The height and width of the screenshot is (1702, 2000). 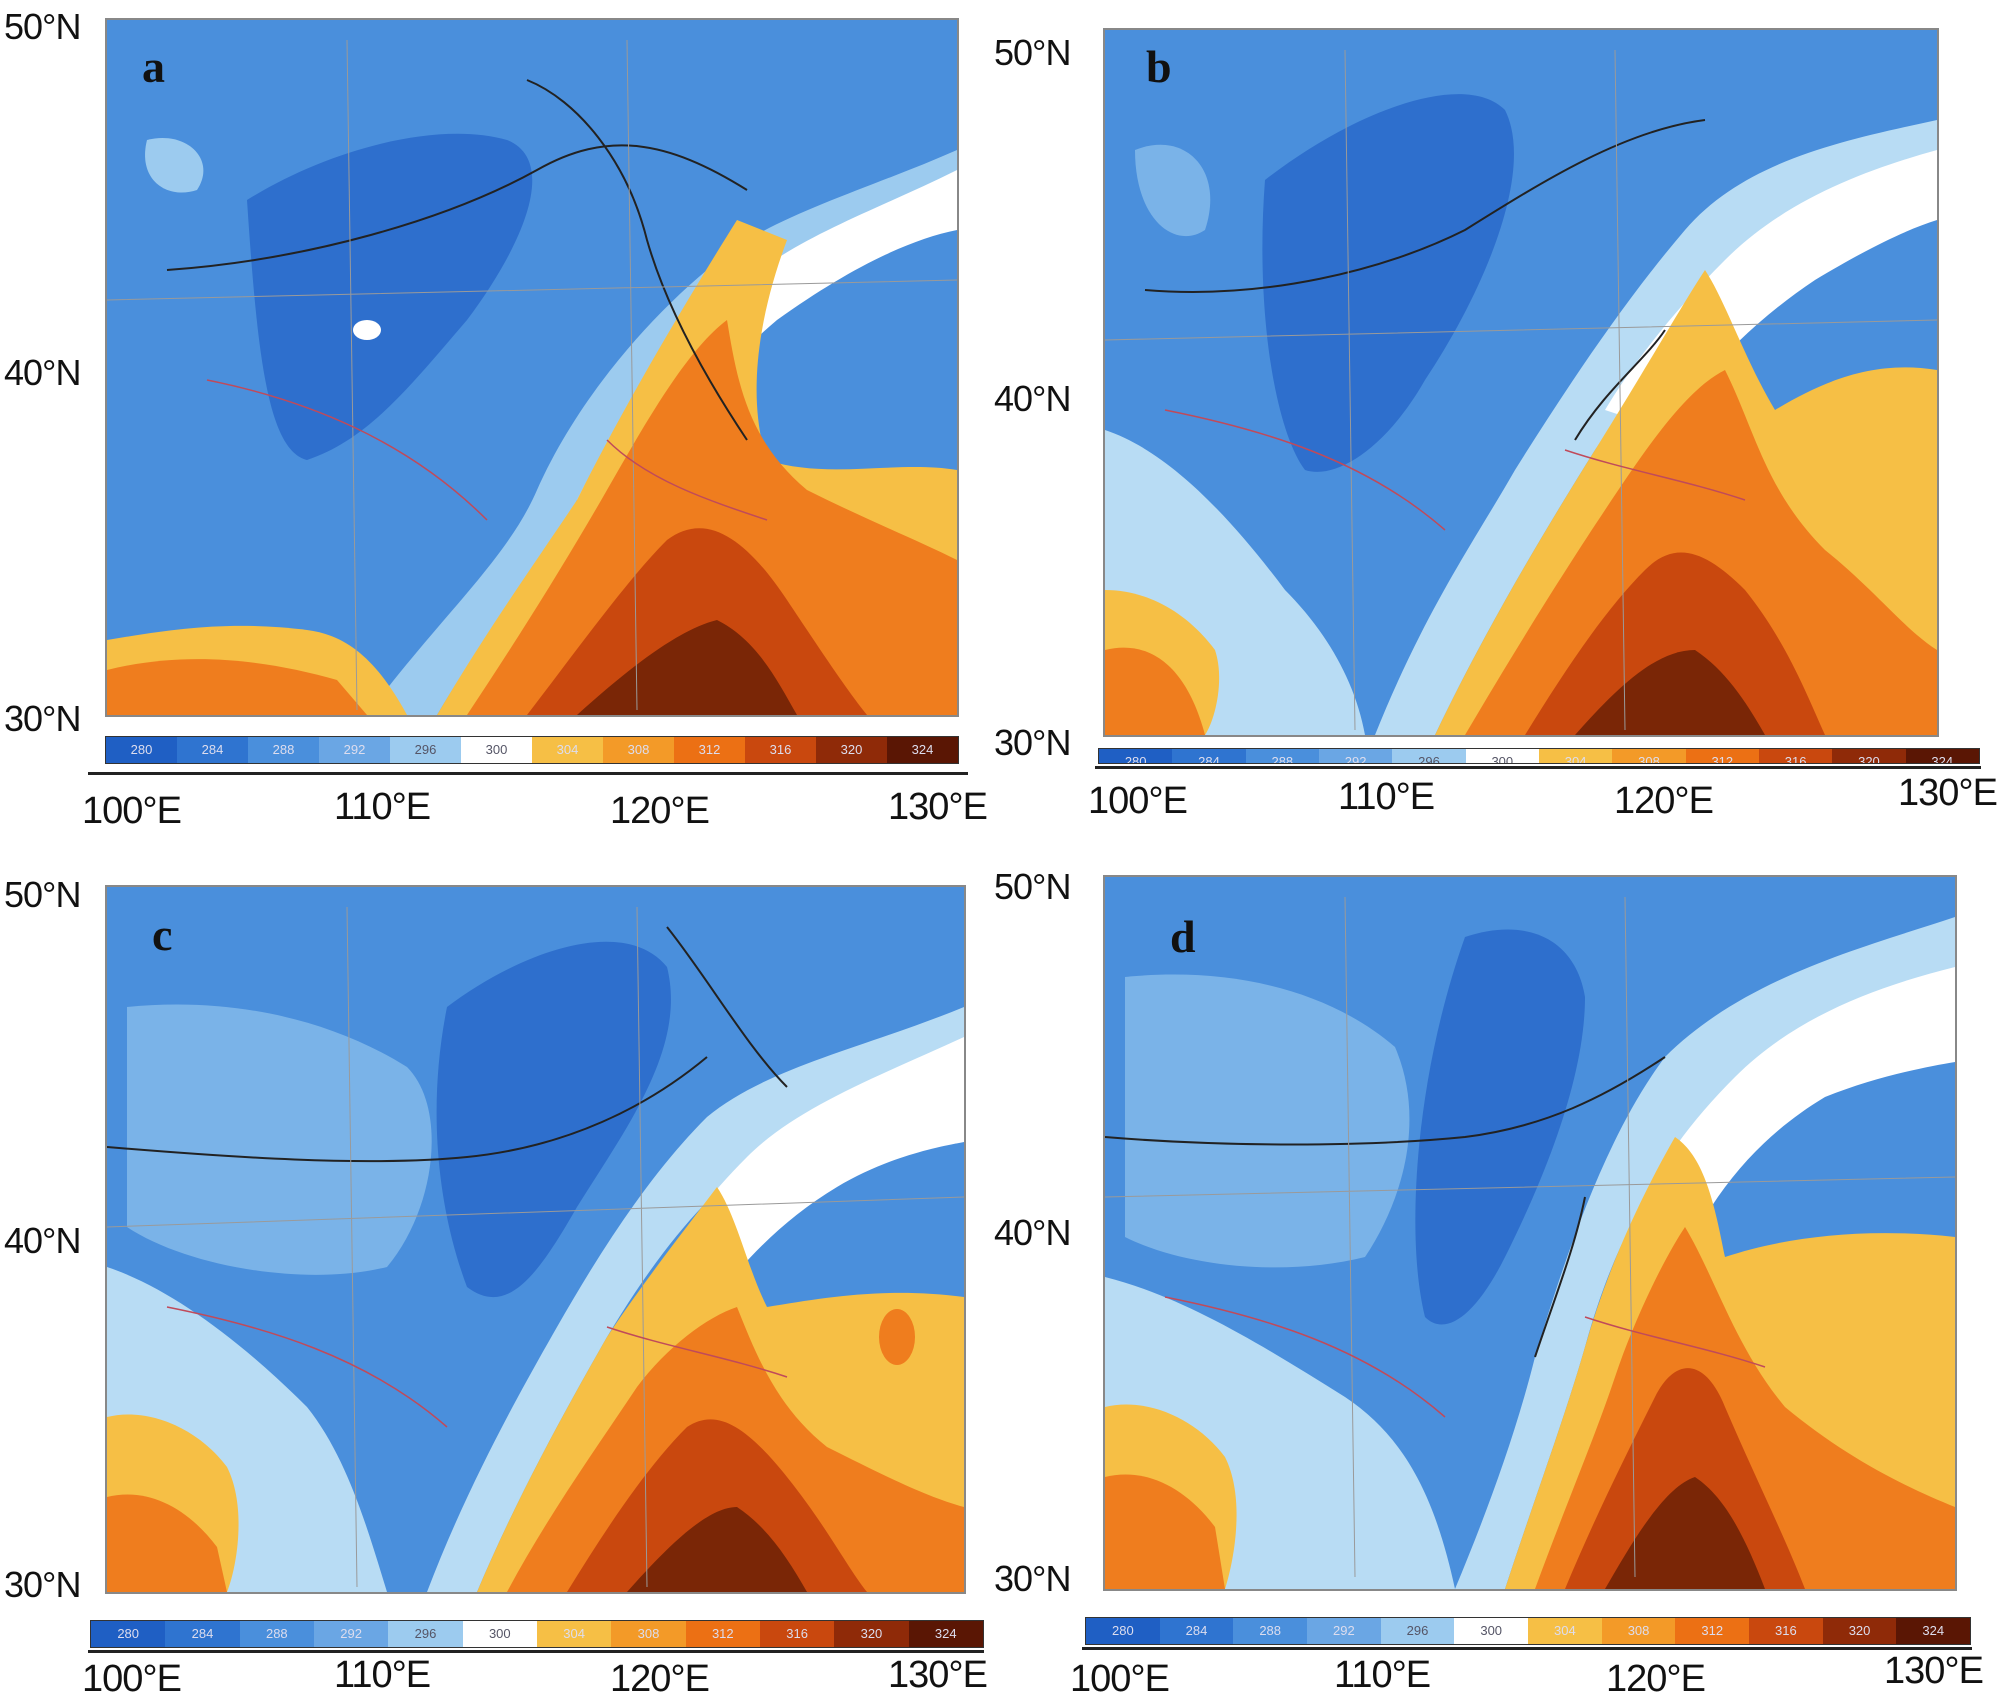 What do you see at coordinates (42, 718) in the screenshot?
I see `lat-label-30n: 30°N` at bounding box center [42, 718].